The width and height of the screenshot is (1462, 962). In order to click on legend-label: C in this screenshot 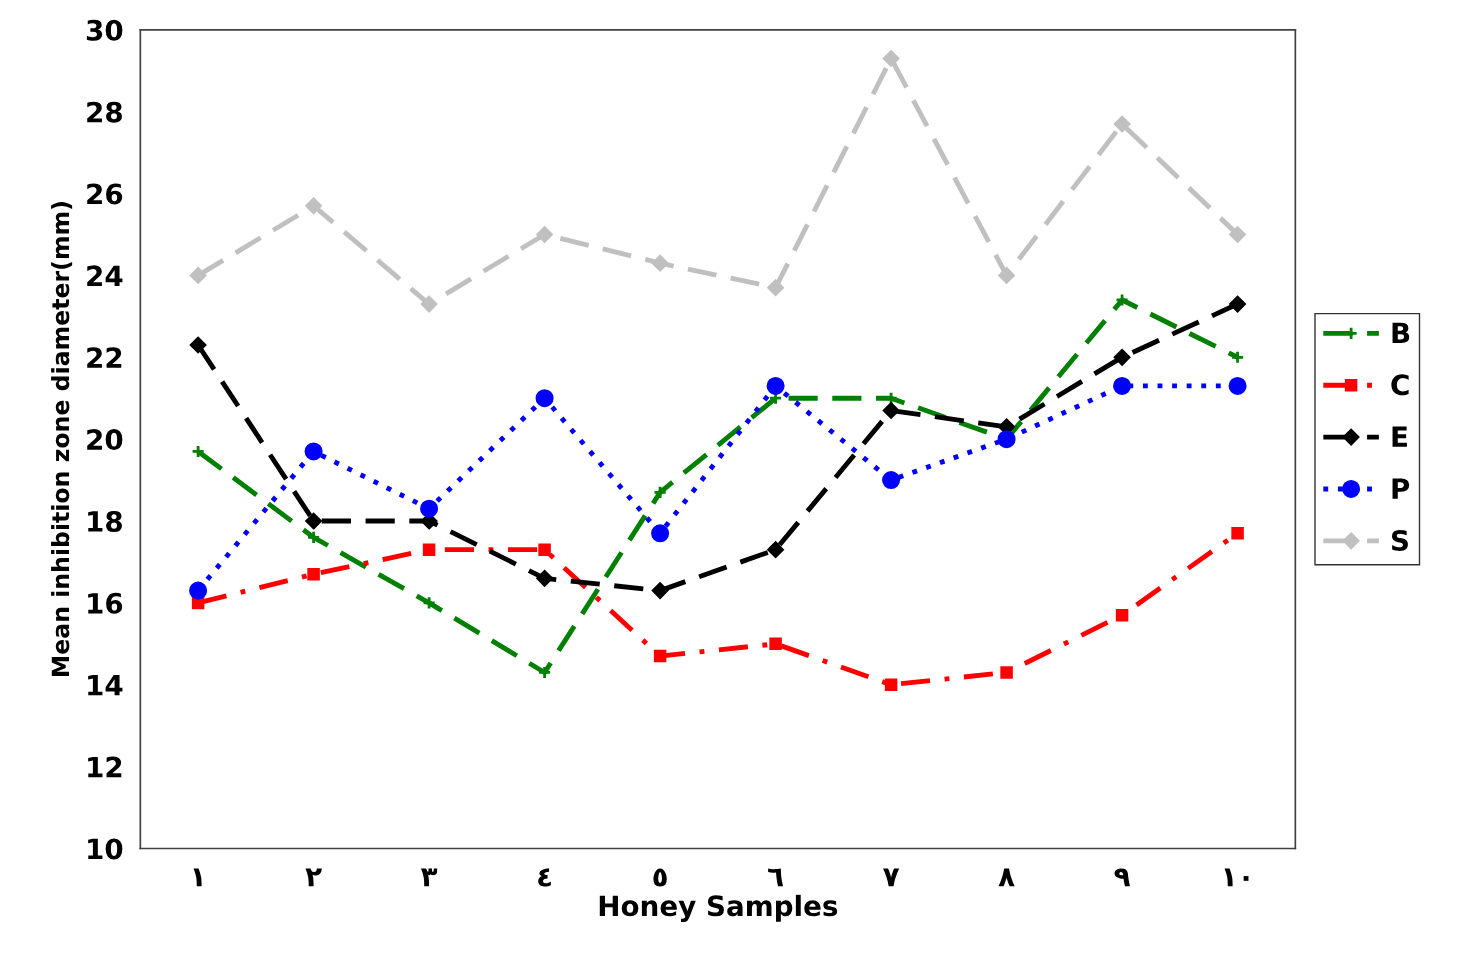, I will do `click(1400, 385)`.